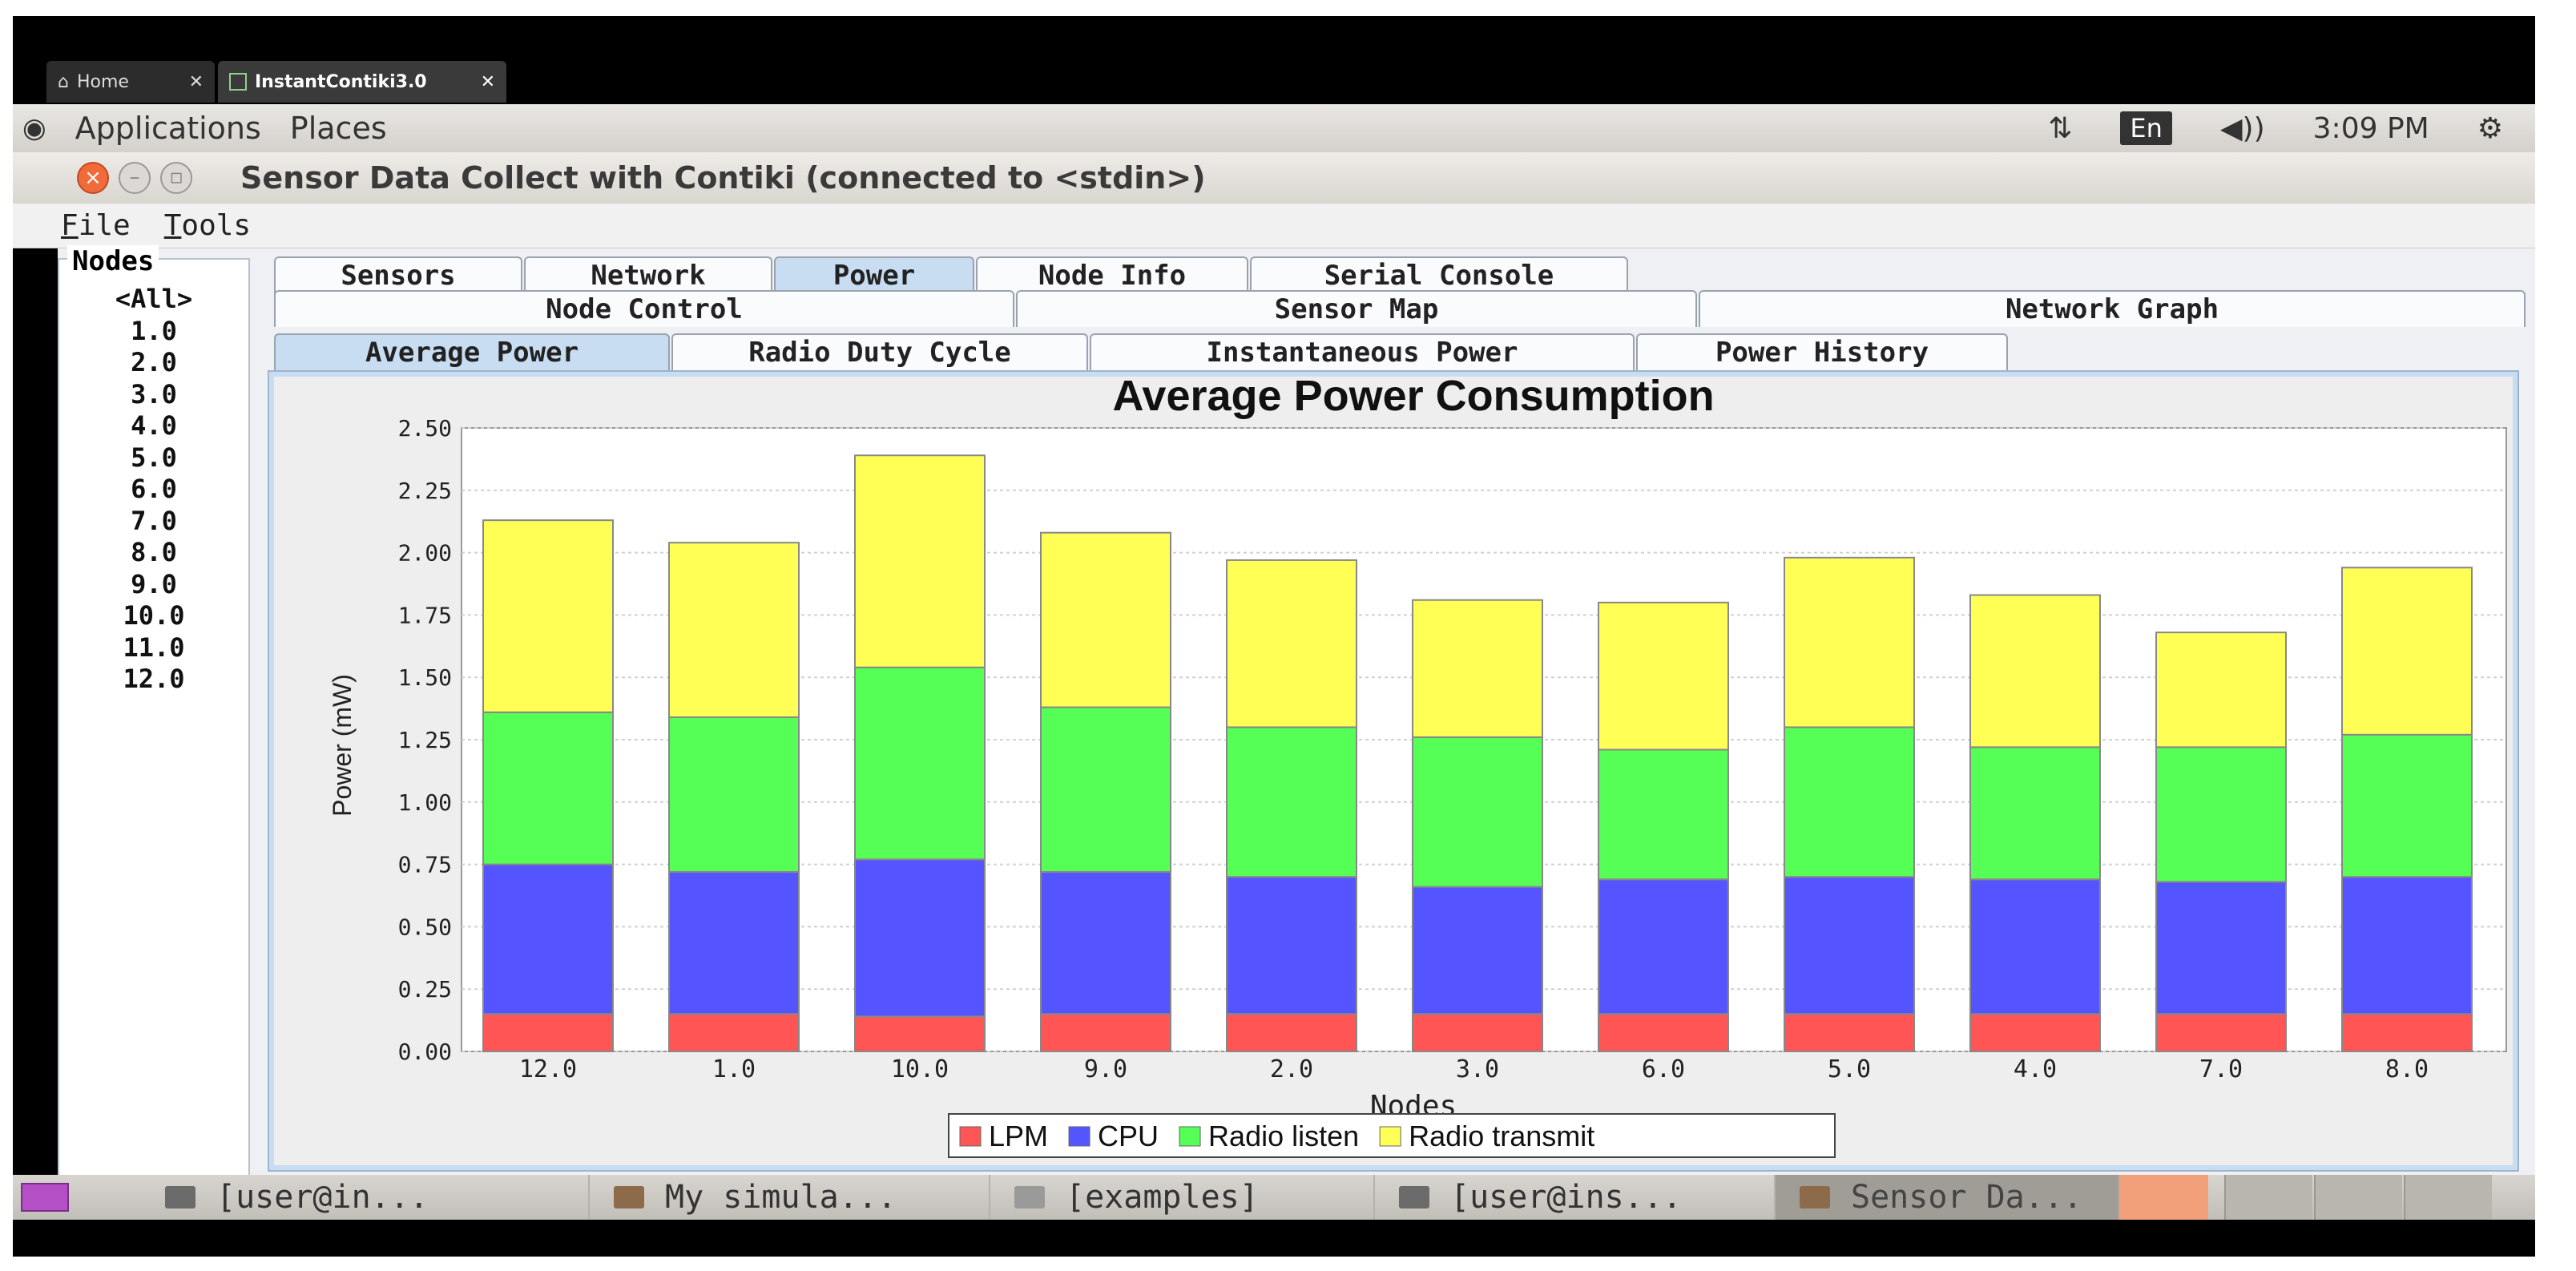 The image size is (2576, 1271). What do you see at coordinates (2060, 128) in the screenshot?
I see `network-icon: ⇅` at bounding box center [2060, 128].